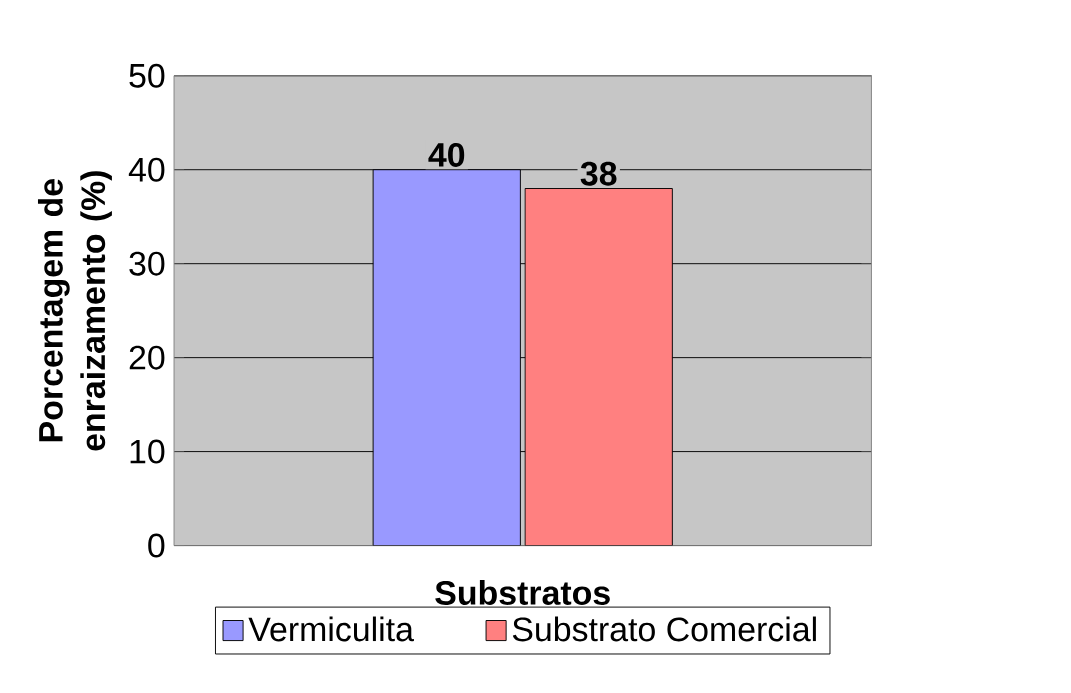 This screenshot has width=1071, height=693. What do you see at coordinates (446, 155) in the screenshot?
I see `data-label: 40` at bounding box center [446, 155].